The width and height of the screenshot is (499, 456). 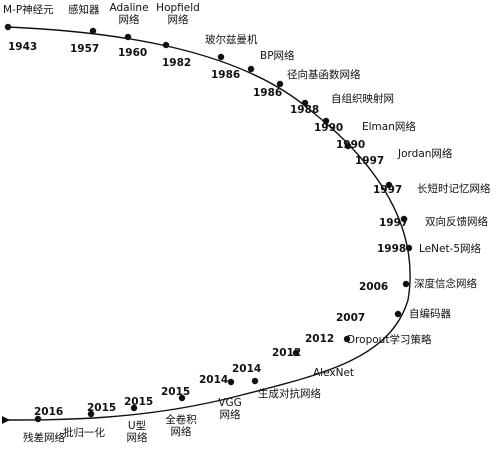 What do you see at coordinates (178, 14) in the screenshot?
I see `milestone-name: Hopfield 网络` at bounding box center [178, 14].